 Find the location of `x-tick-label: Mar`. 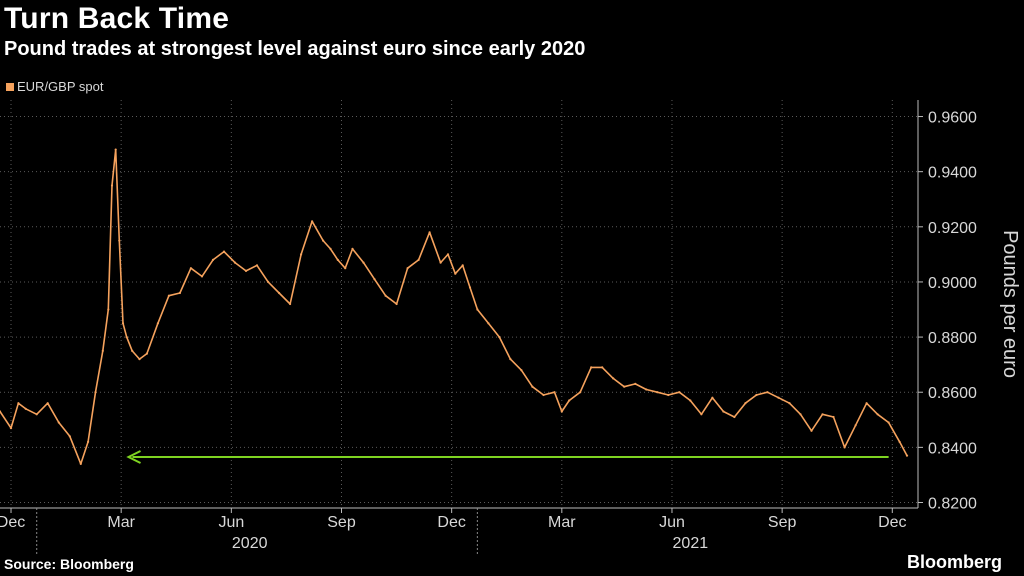

x-tick-label: Mar is located at coordinates (121, 522).